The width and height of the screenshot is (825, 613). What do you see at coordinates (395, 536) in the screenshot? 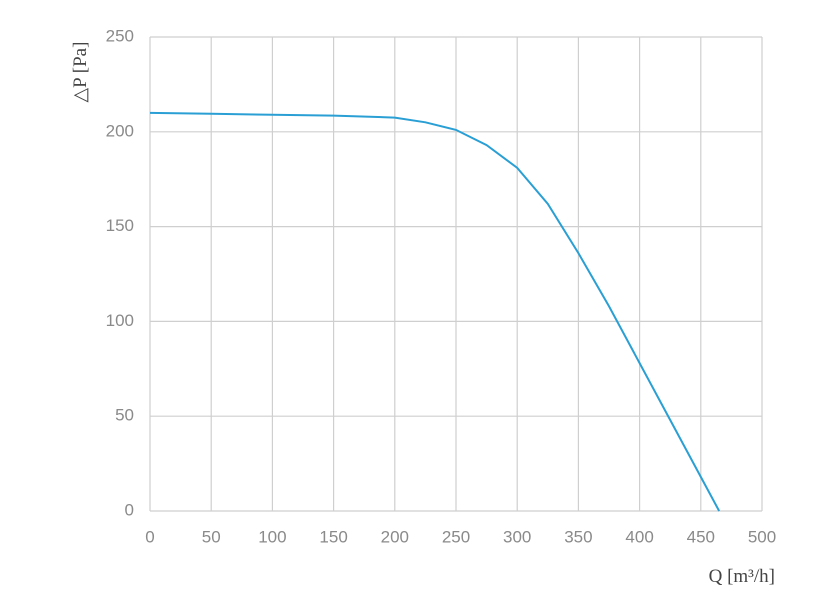
I see `x-tick-label: 200` at bounding box center [395, 536].